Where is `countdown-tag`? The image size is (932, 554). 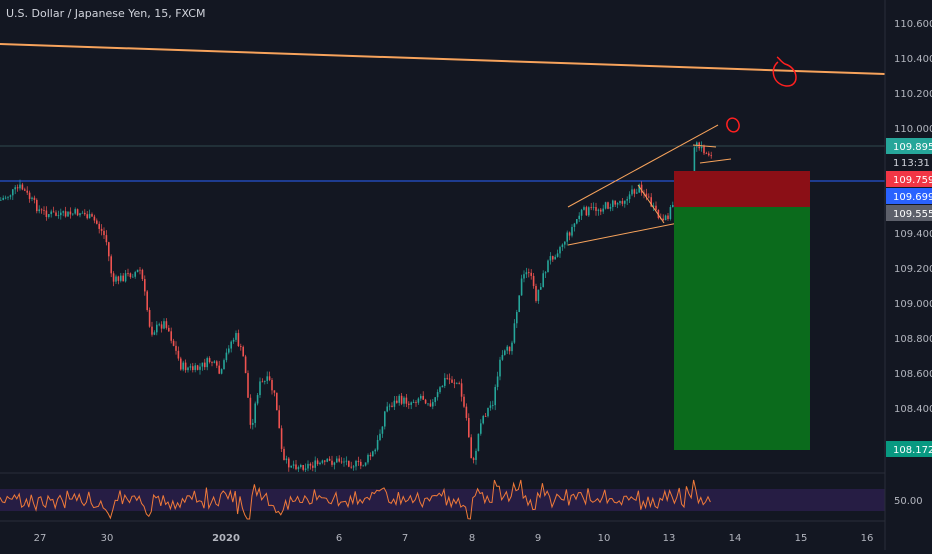
countdown-tag is located at coordinates (916, 162).